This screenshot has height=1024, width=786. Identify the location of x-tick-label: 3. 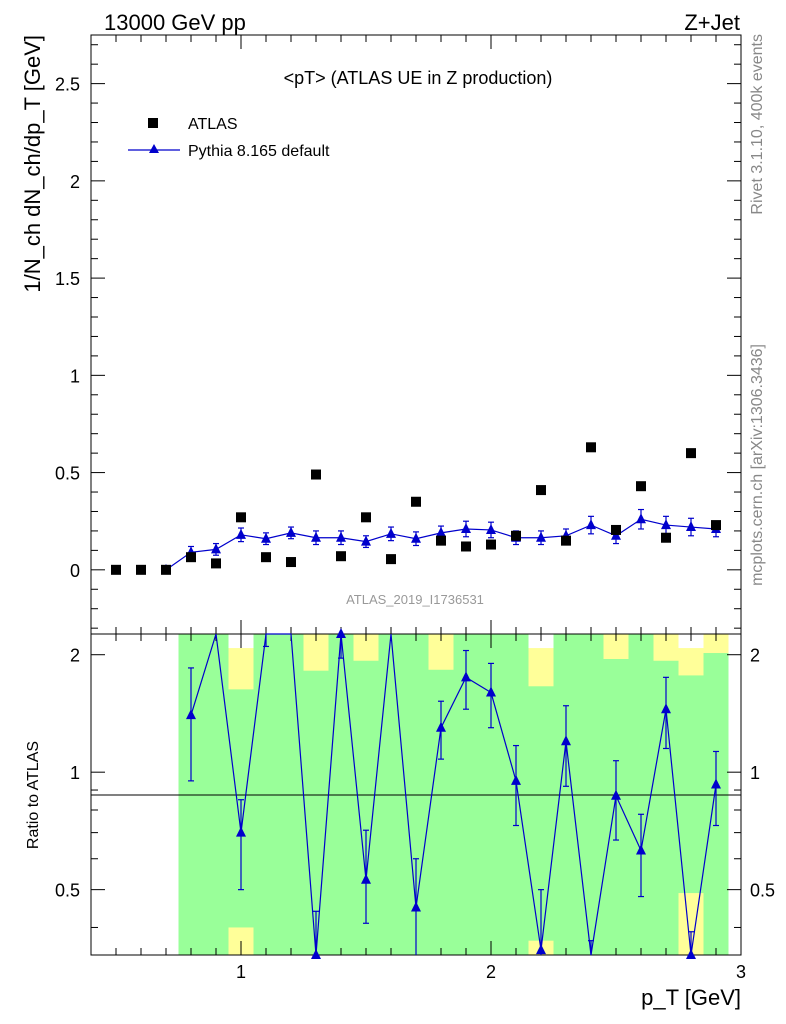
(741, 972).